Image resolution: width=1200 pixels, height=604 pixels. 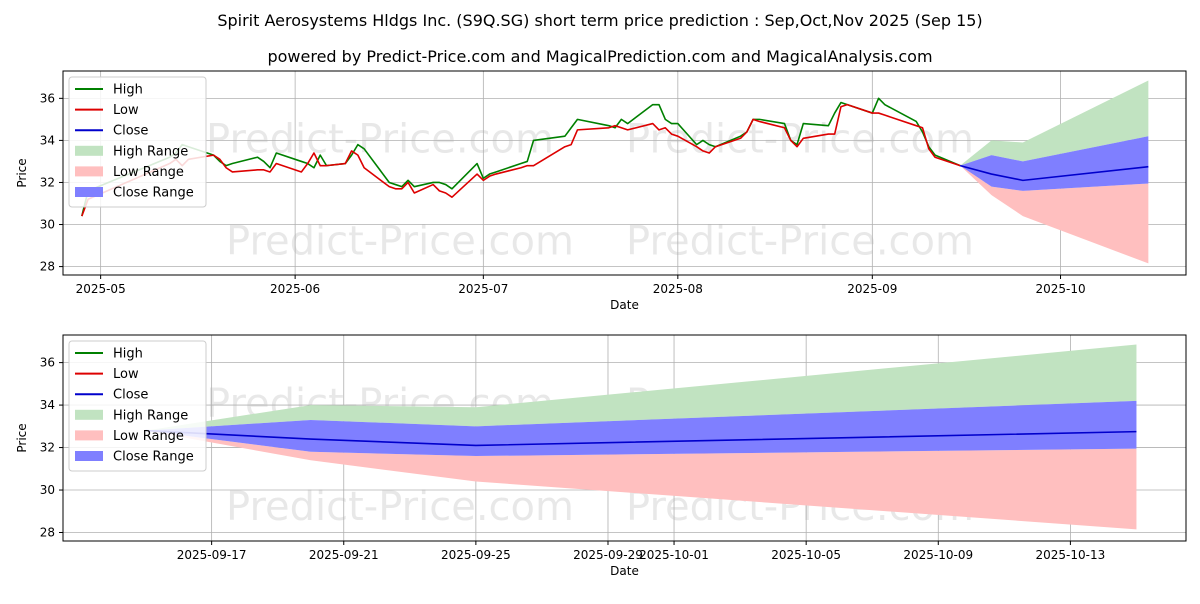 What do you see at coordinates (101, 289) in the screenshot?
I see `x-tick-label: 2025-05` at bounding box center [101, 289].